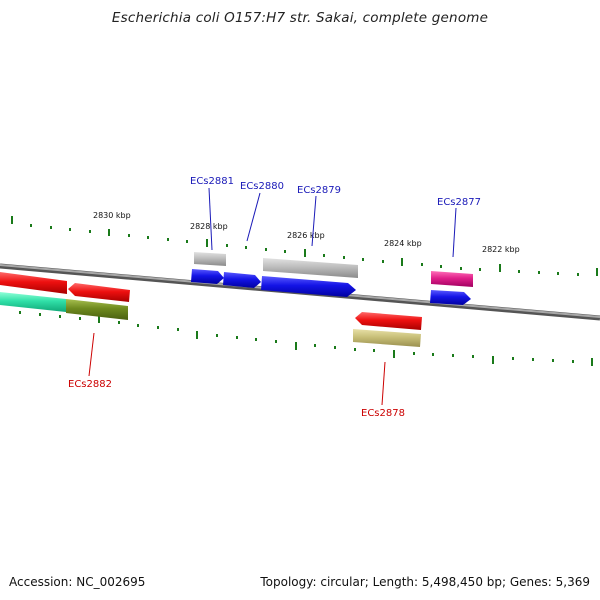 The width and height of the screenshot is (600, 600). Describe the element at coordinates (310, 268) in the screenshot. I see `gene-block-ecs2879-gray` at that location.